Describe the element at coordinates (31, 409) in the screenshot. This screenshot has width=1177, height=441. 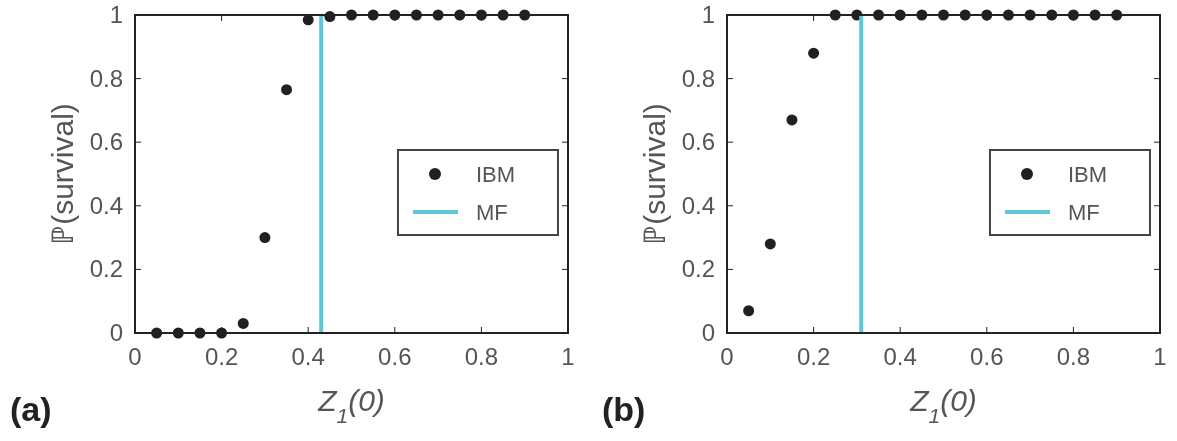
I see `text: (a)` at that location.